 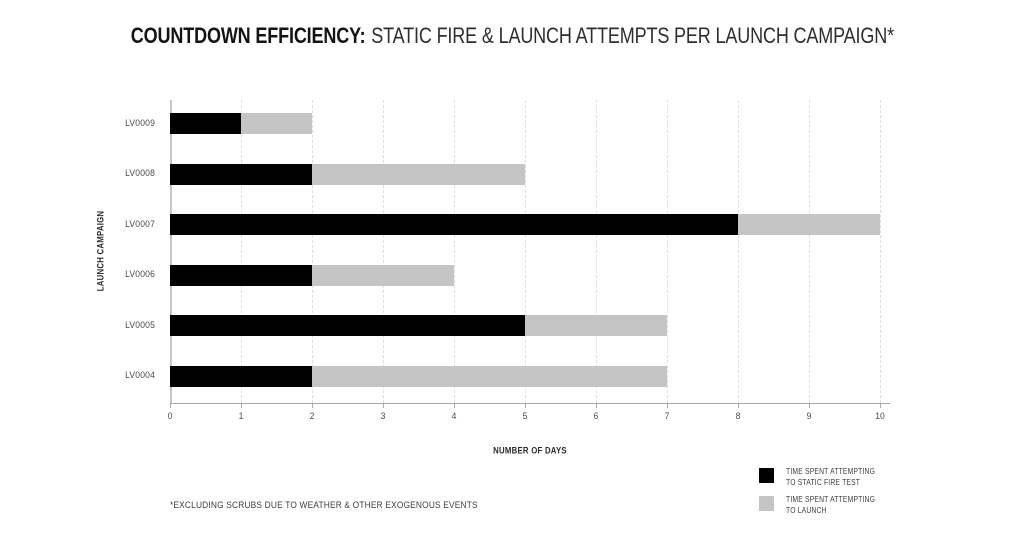 What do you see at coordinates (140, 173) in the screenshot?
I see `category-label-lv0008: LV0008` at bounding box center [140, 173].